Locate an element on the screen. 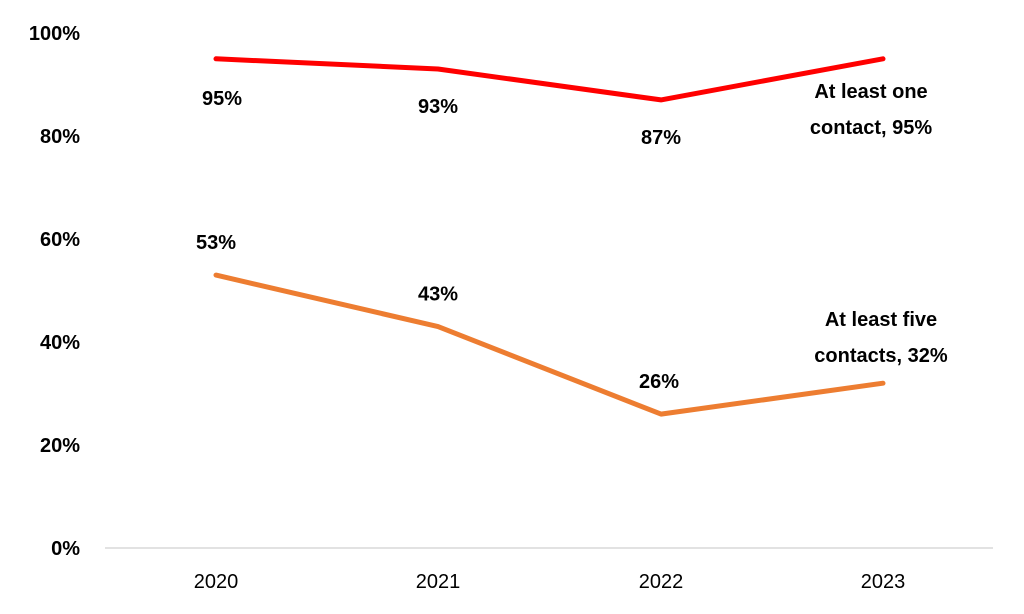 The image size is (1024, 614). series-label: contacts, 32% is located at coordinates (881, 356).